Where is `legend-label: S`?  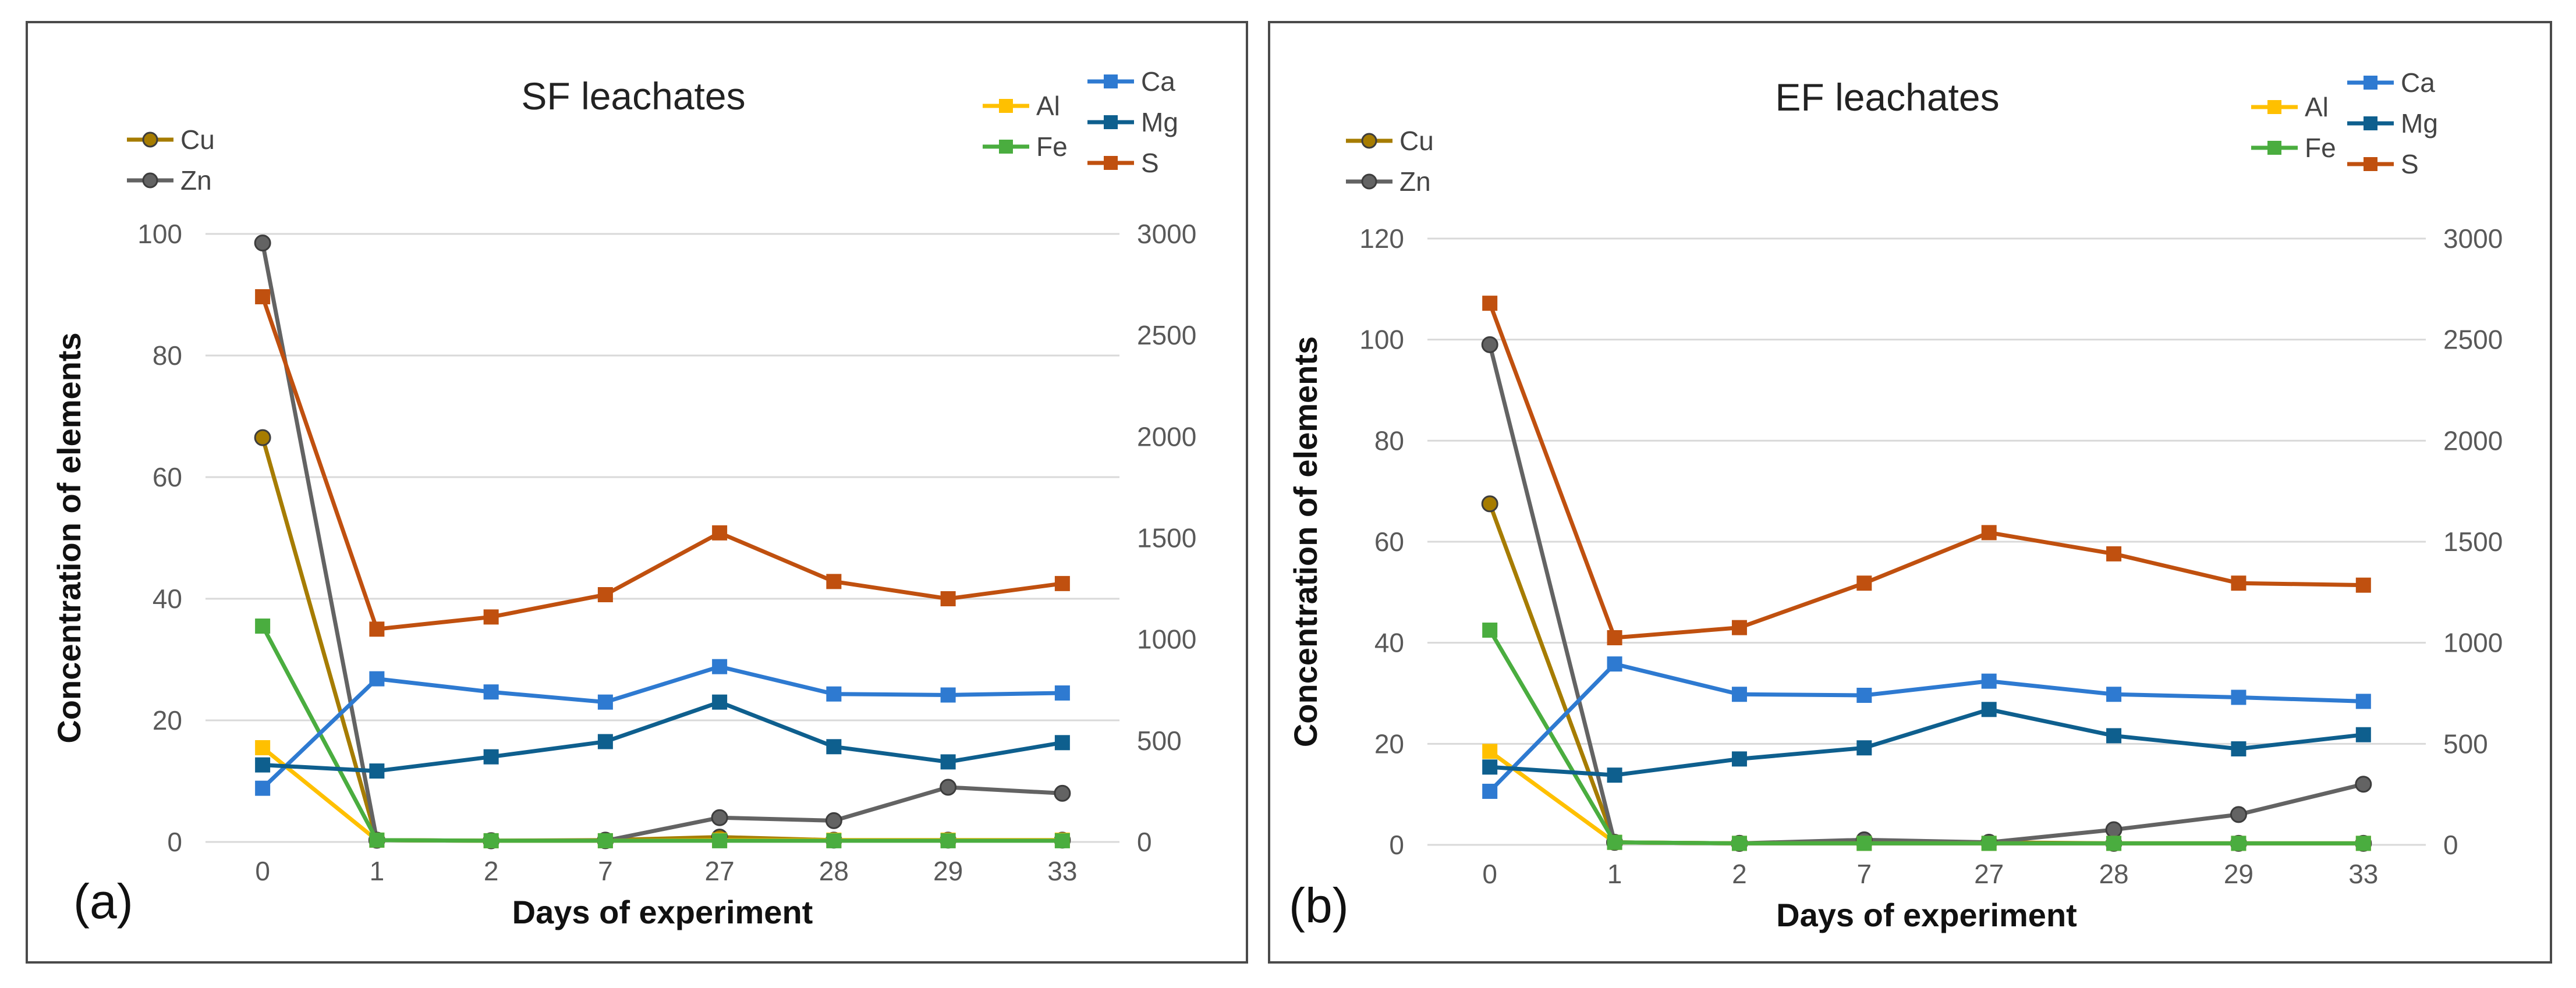
legend-label: S is located at coordinates (1150, 163).